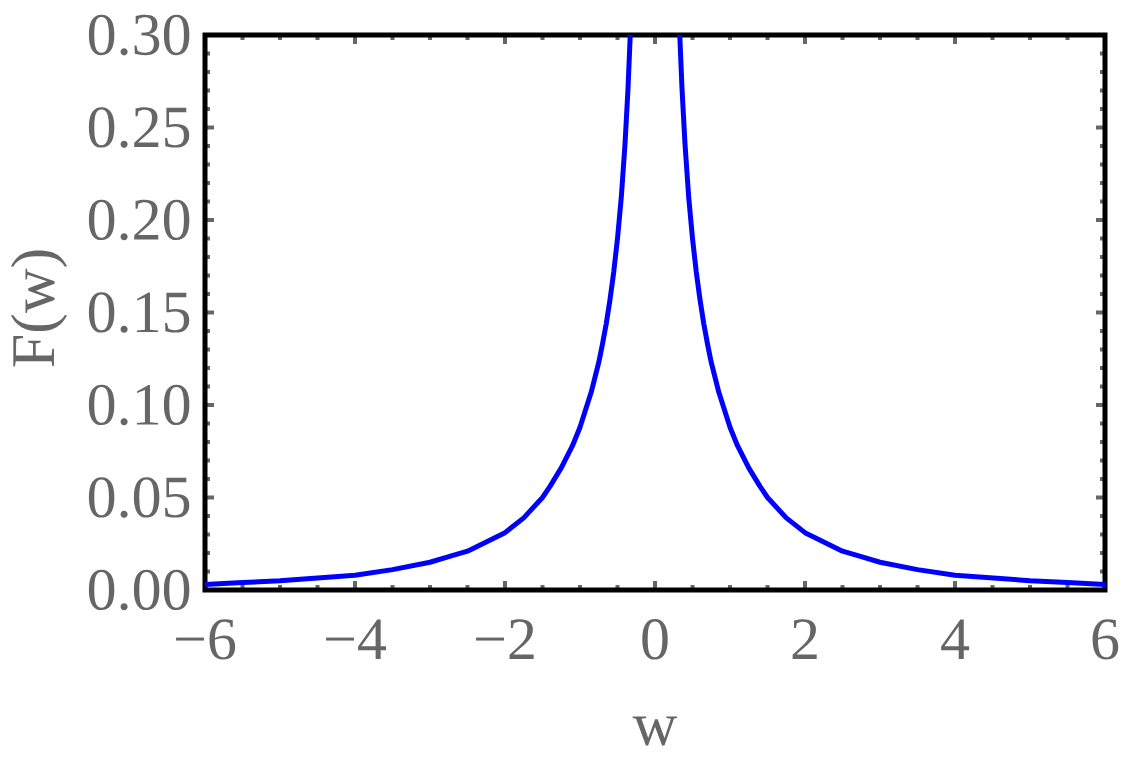 This screenshot has width=1125, height=761. I want to click on y-tick-label: 0.00, so click(139, 590).